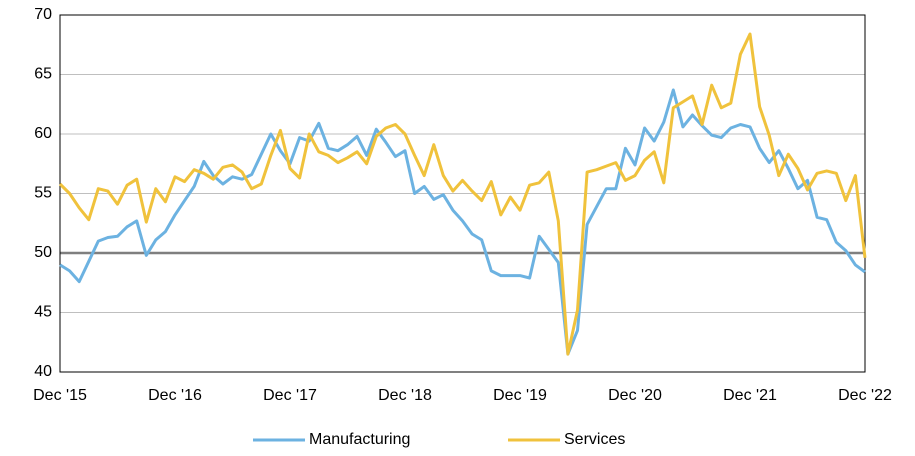 The height and width of the screenshot is (456, 915). Describe the element at coordinates (43, 133) in the screenshot. I see `y-tick-label: 60` at that location.